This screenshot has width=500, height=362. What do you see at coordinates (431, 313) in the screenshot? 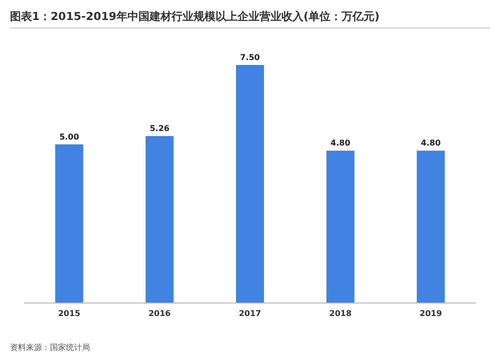
I see `x-tick-label: 2019` at bounding box center [431, 313].